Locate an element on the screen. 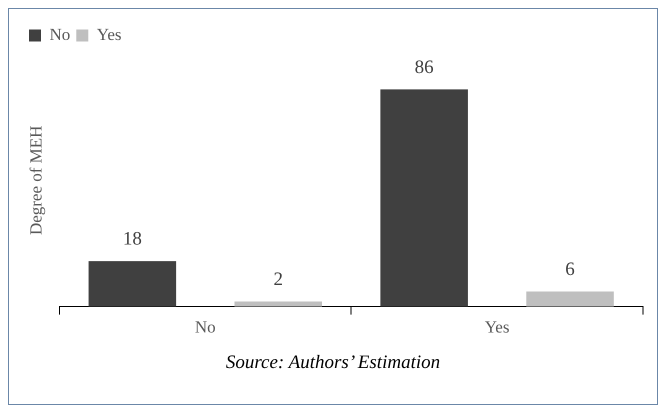  data-label: 18 is located at coordinates (132, 239).